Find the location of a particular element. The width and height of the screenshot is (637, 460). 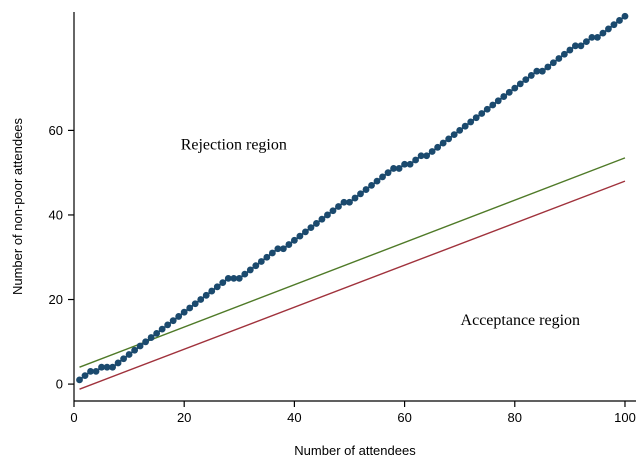

y-tick-label: 20 is located at coordinates (56, 299).